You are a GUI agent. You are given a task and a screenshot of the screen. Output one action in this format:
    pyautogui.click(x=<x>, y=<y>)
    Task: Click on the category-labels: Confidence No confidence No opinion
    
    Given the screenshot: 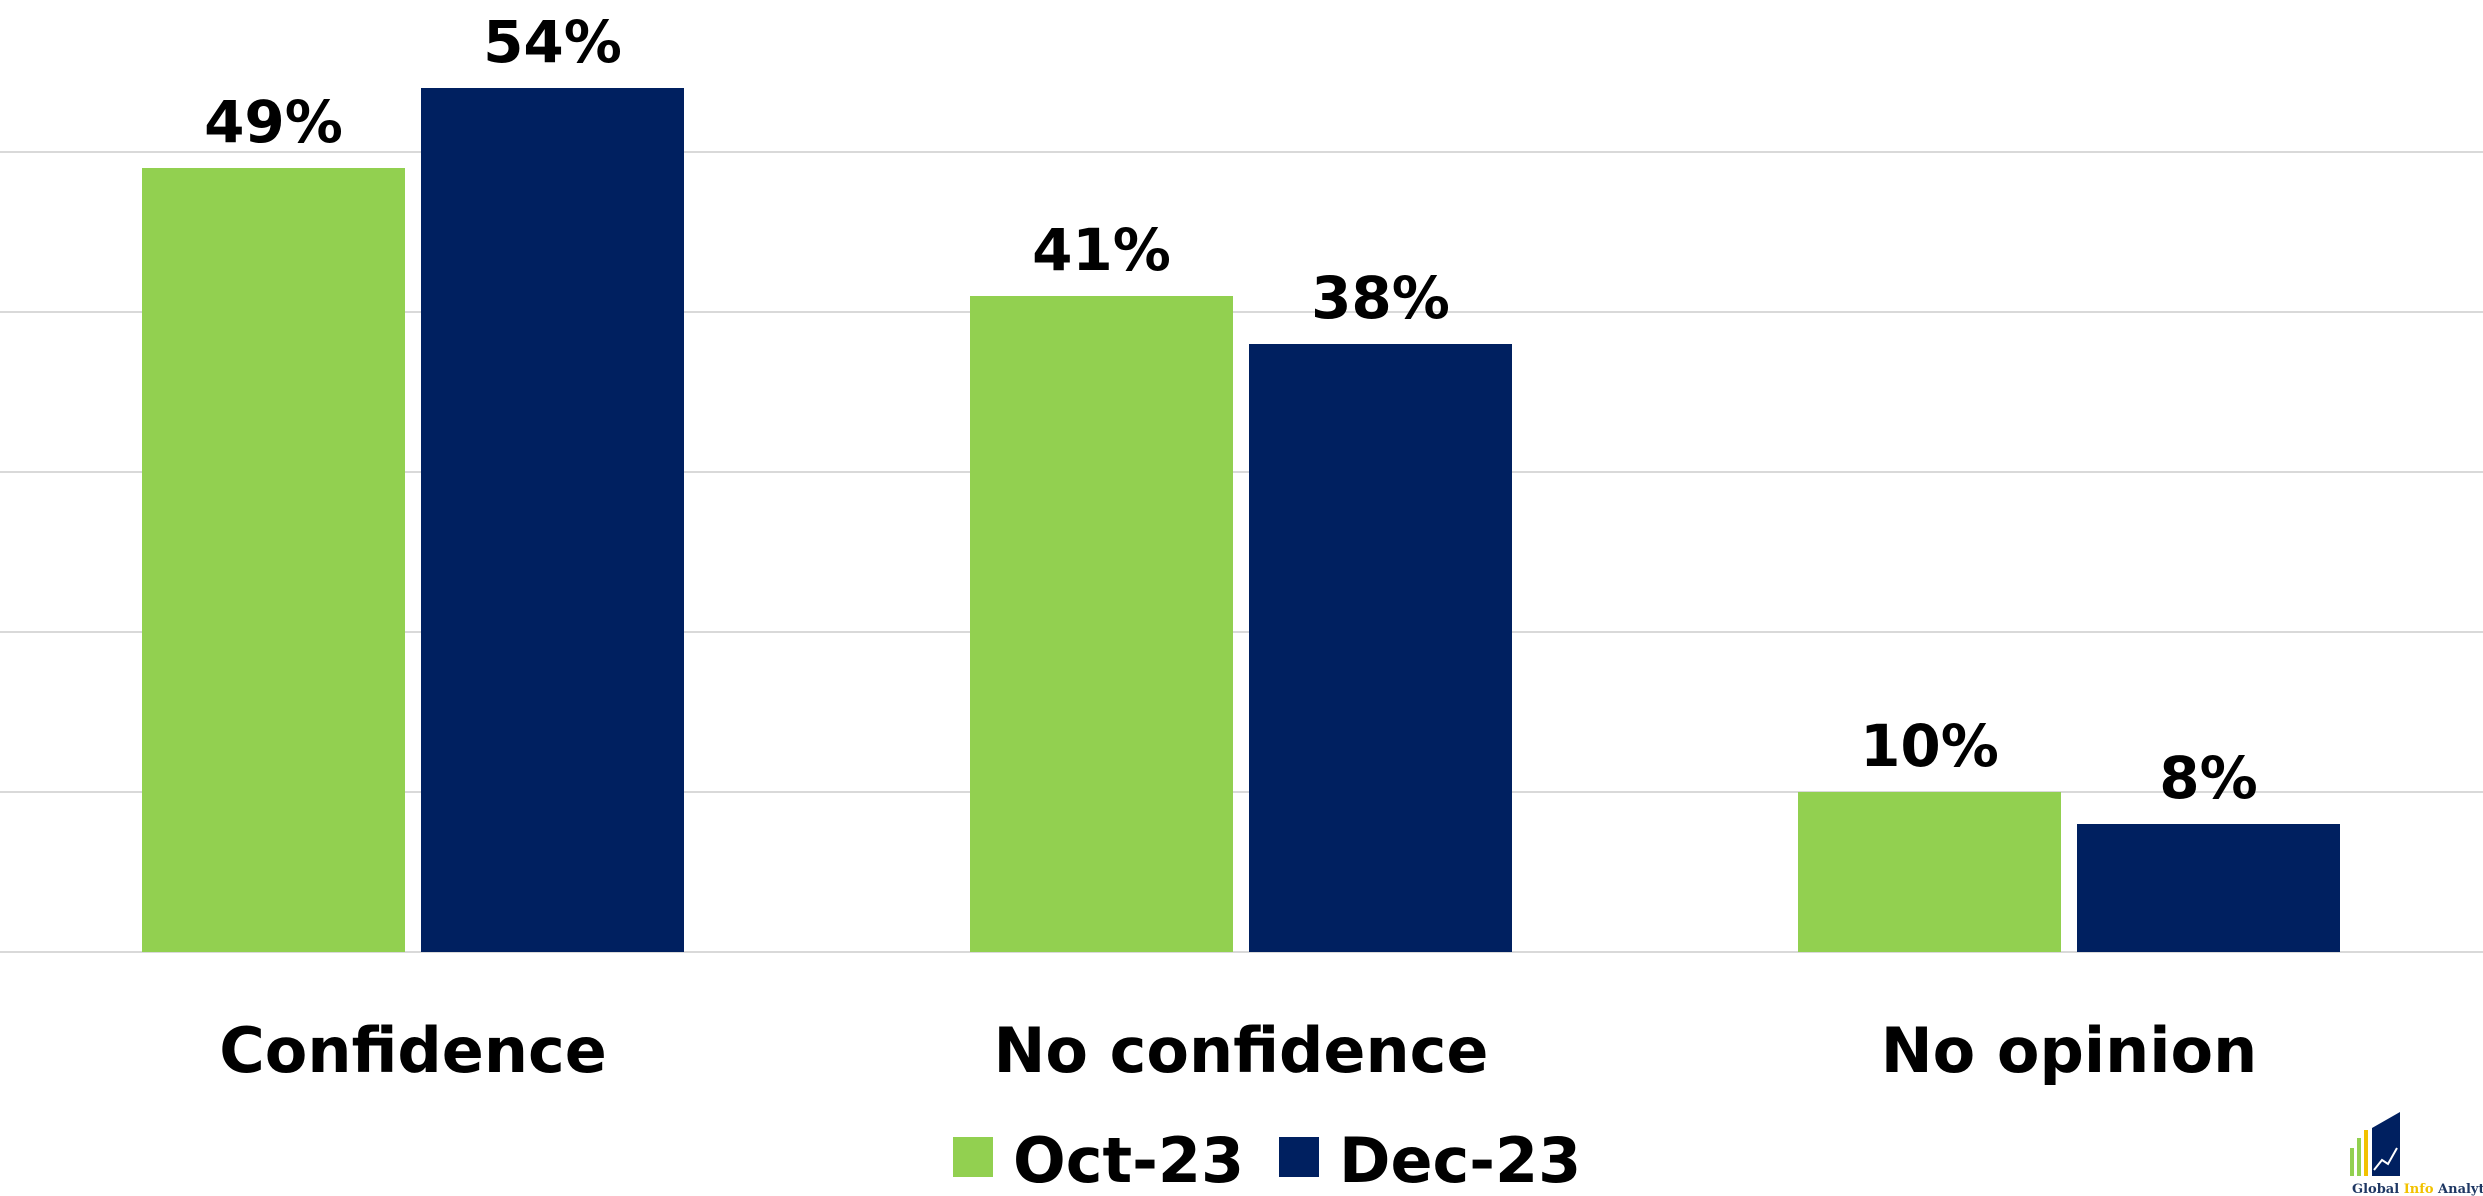 What is the action you would take?
    pyautogui.click(x=1238, y=1050)
    